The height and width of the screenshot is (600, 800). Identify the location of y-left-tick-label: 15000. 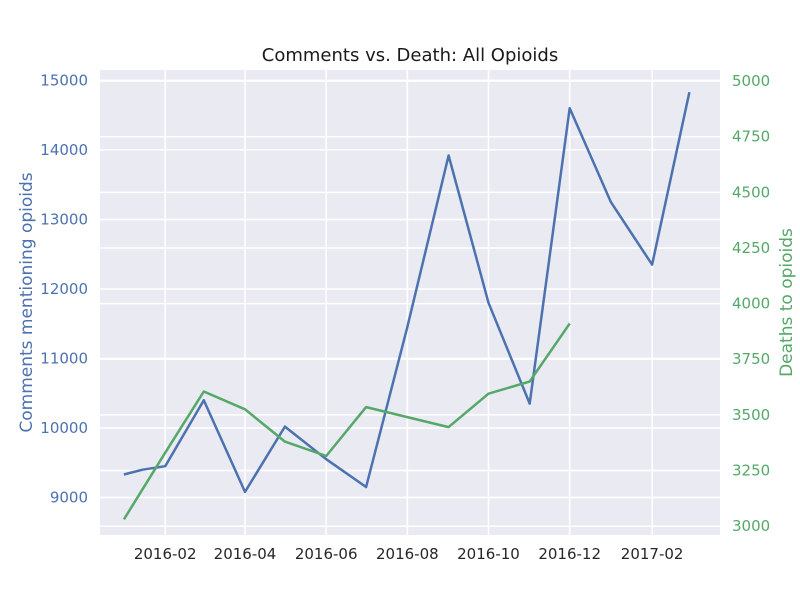
(64, 80).